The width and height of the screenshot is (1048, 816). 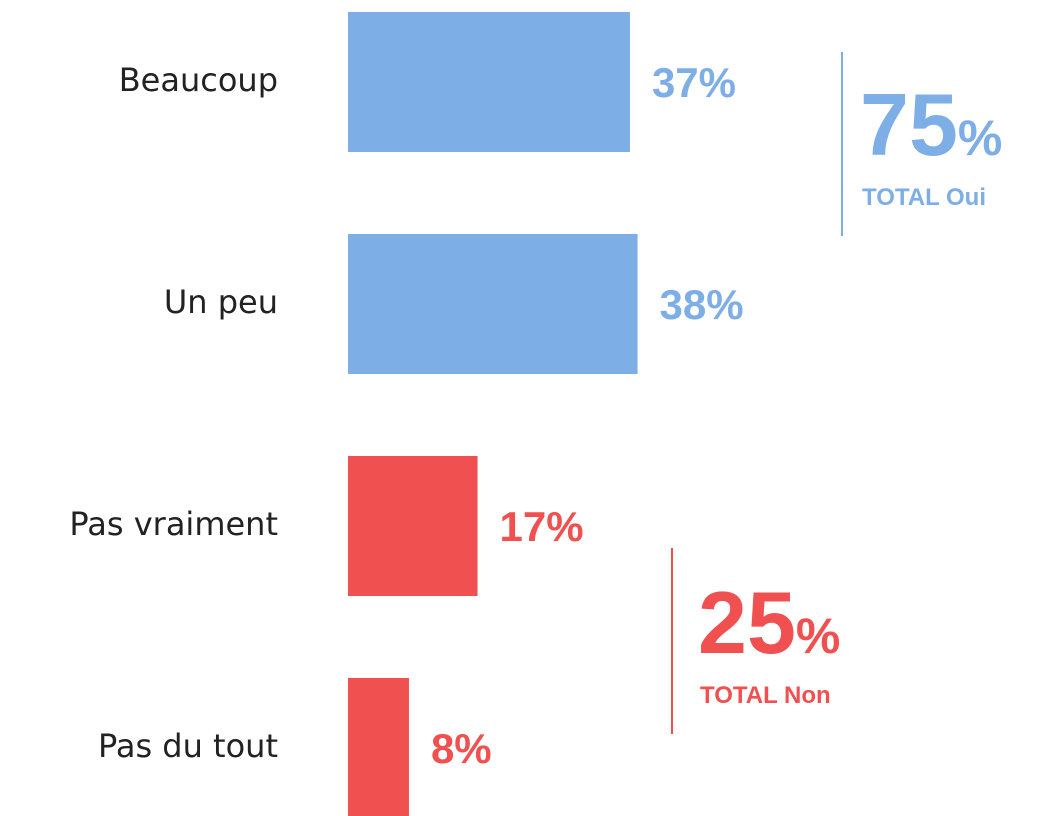 I want to click on category-label: Beaucoup, so click(x=198, y=80).